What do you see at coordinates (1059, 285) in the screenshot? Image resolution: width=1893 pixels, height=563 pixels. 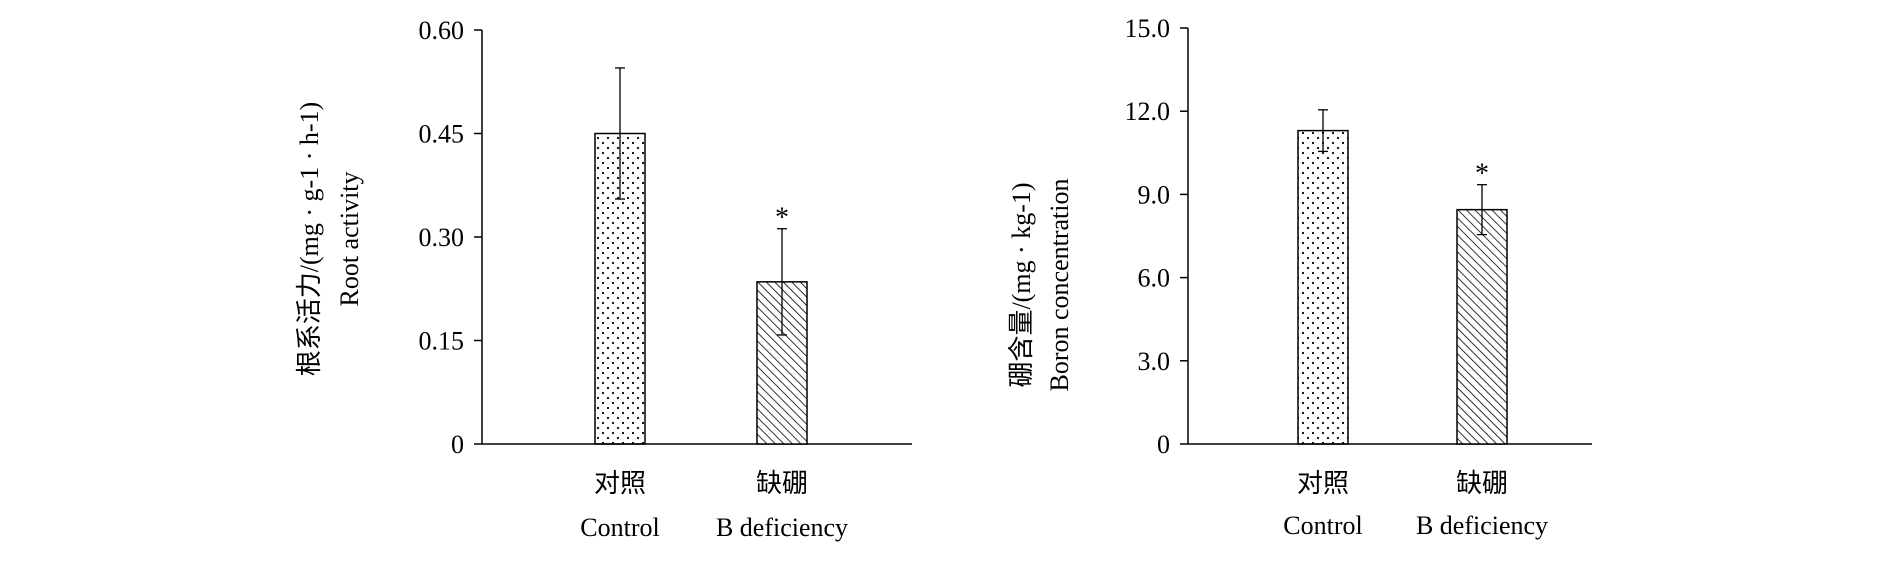 I see `chart-boron-concentration-ylabel-en: Boron concentration` at bounding box center [1059, 285].